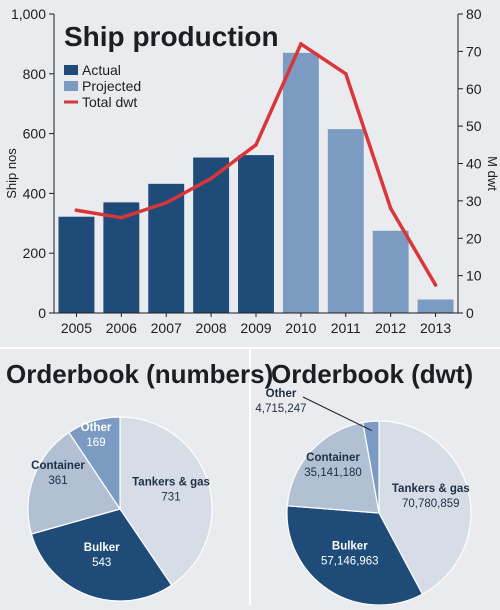 The width and height of the screenshot is (500, 610). I want to click on pie-value-other: 169, so click(95, 443).